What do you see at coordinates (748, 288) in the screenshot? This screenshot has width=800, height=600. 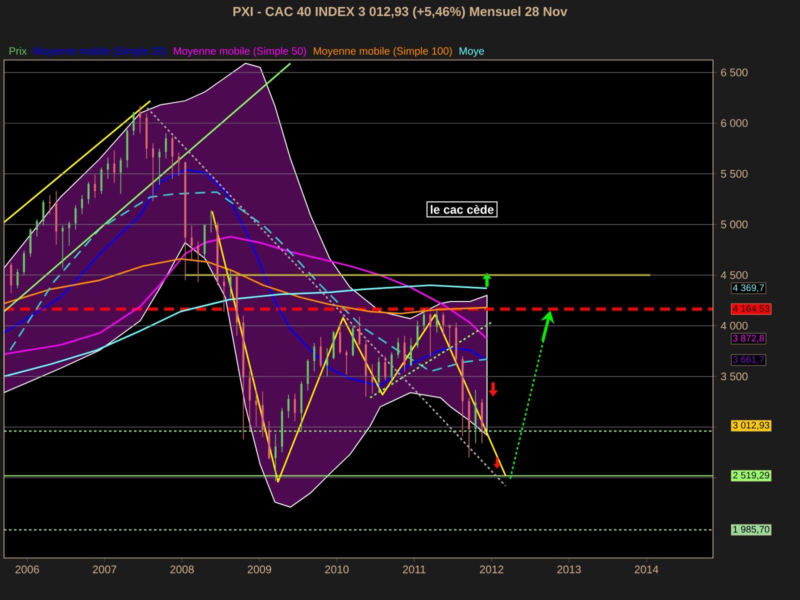 I see `text: 4 369,7` at bounding box center [748, 288].